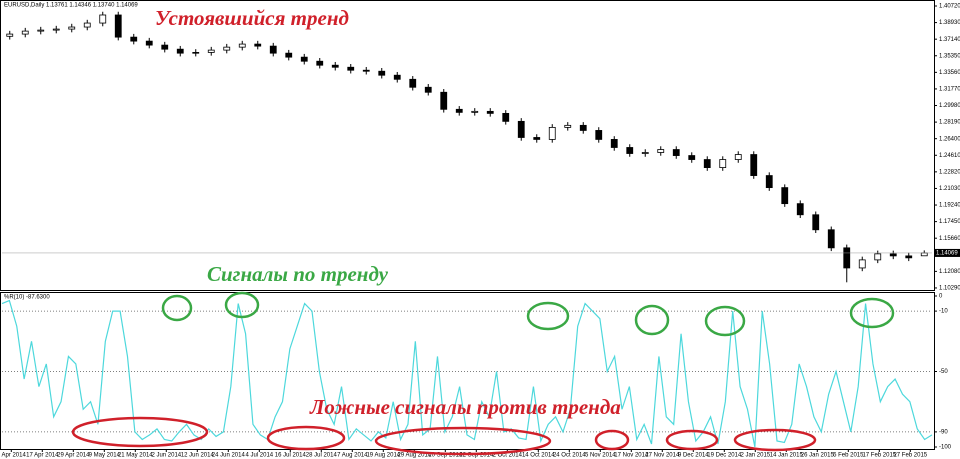 This screenshot has height=459, width=960. Describe the element at coordinates (949, 7) in the screenshot. I see `y-tick-label: 1.40720` at that location.